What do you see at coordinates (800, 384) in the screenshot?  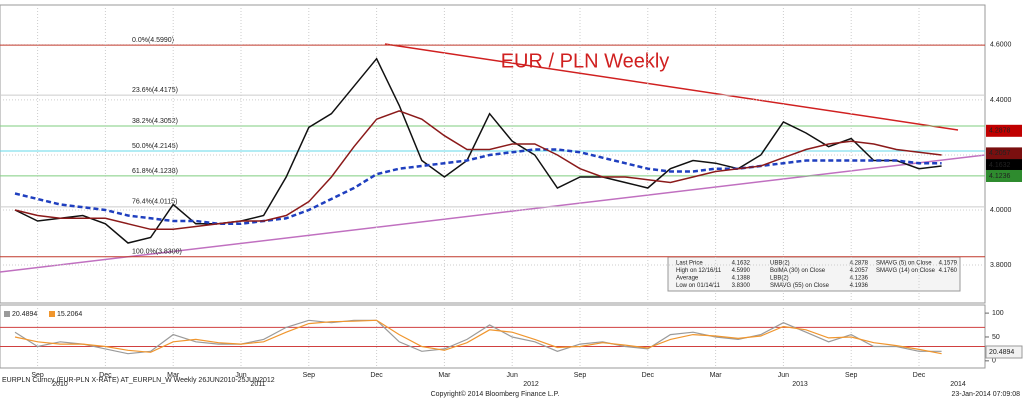 I see `year-label: 2013` at bounding box center [800, 384].